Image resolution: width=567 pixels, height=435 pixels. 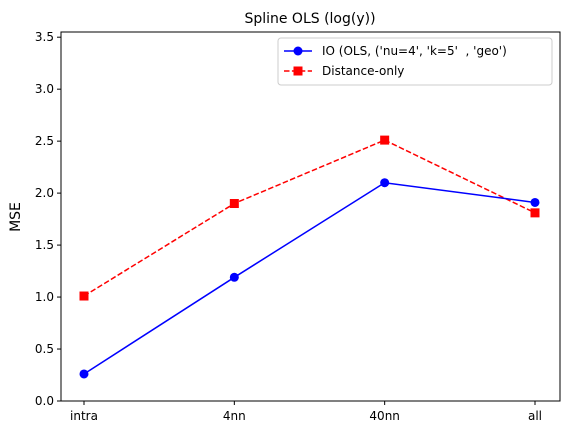 What do you see at coordinates (44, 89) in the screenshot?
I see `y-tick-label: 3.0` at bounding box center [44, 89].